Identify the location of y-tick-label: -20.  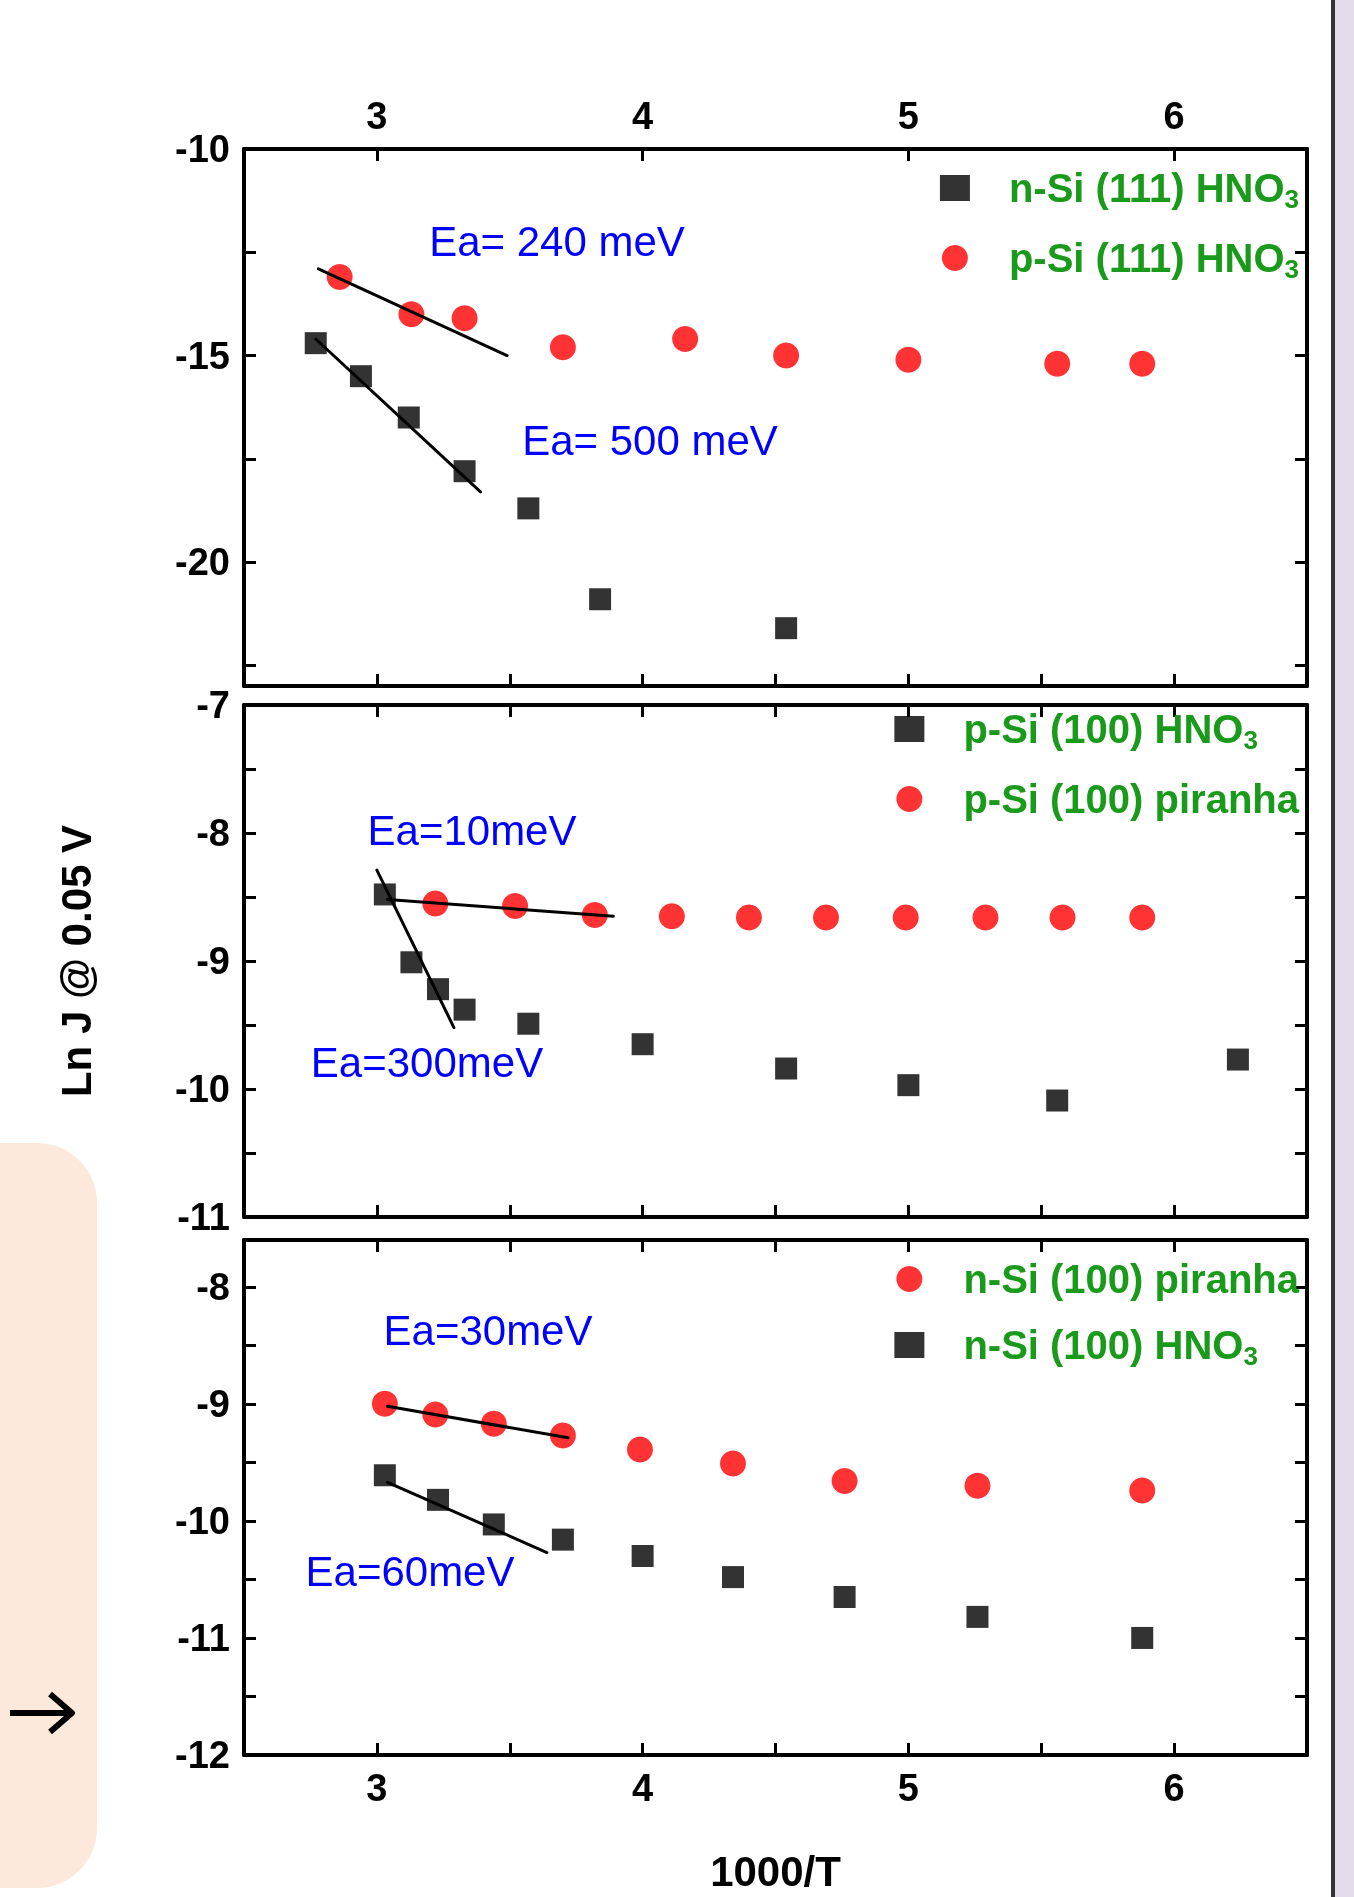
(202, 562).